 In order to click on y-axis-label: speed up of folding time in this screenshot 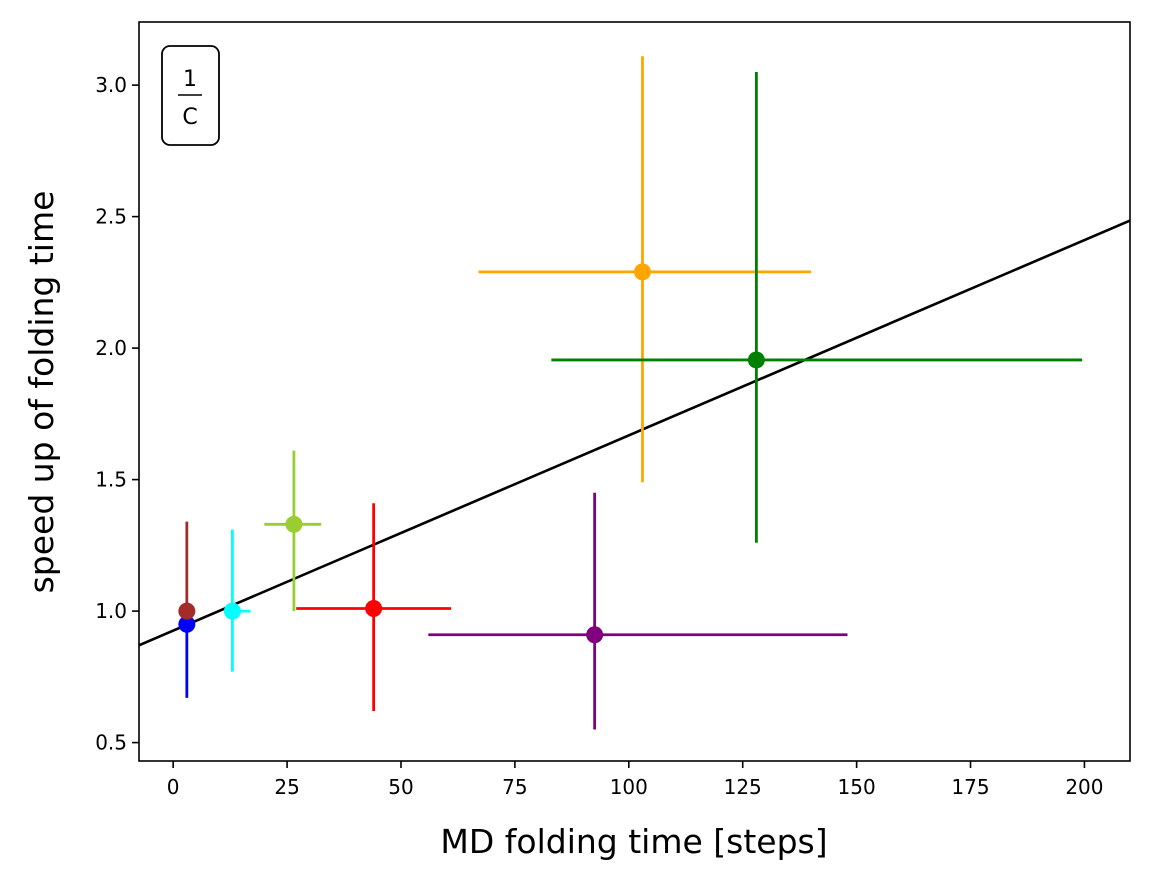, I will do `click(41, 392)`.